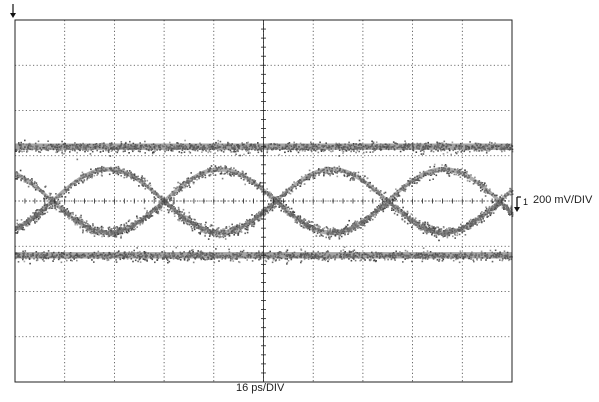 This screenshot has height=402, width=599. Describe the element at coordinates (260, 388) in the screenshot. I see `horizontal-scale-label: 16 ps/DIV` at that location.